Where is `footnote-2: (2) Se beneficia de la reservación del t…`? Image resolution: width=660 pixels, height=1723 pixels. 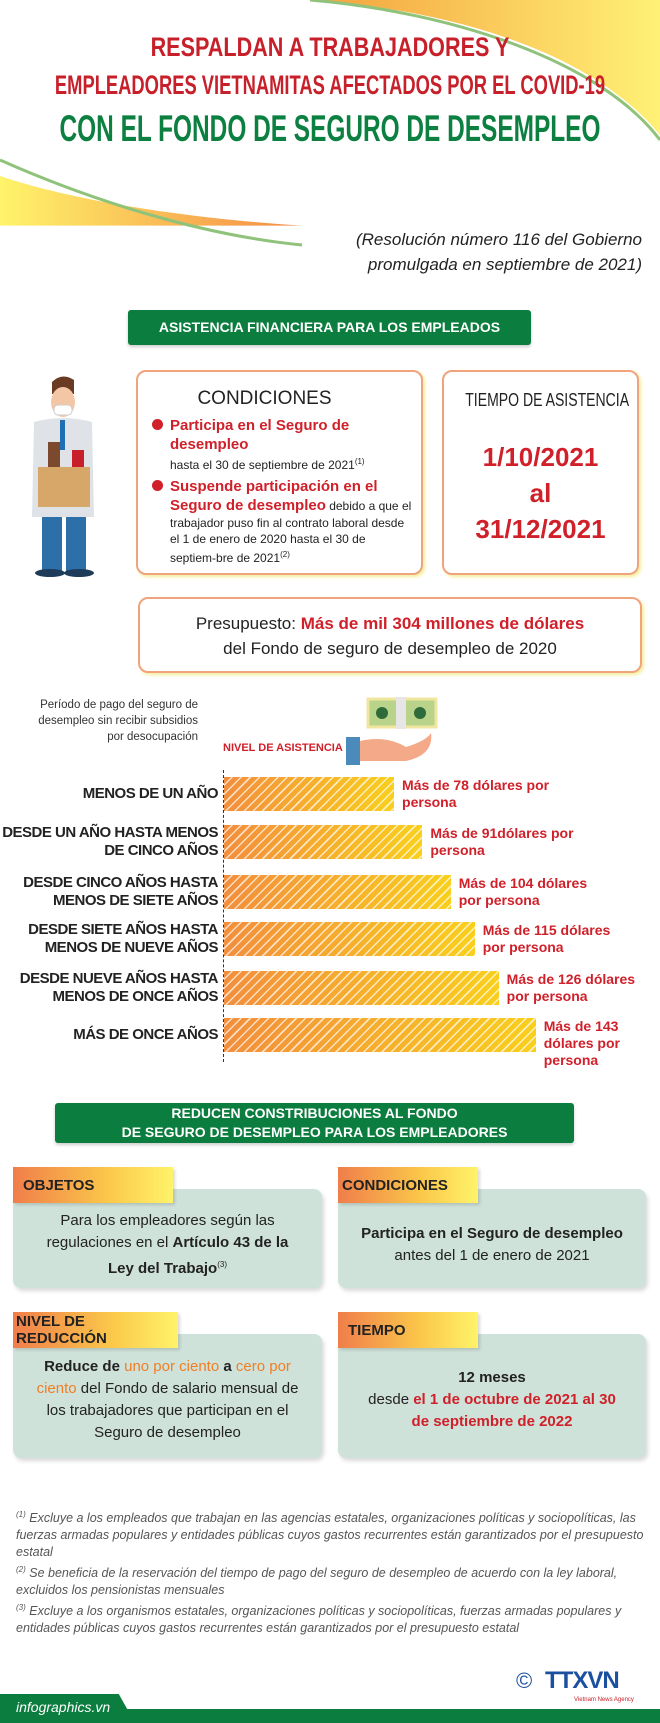 footnote-2: (2) Se beneficia de la reservación del t… is located at coordinates (331, 1580).